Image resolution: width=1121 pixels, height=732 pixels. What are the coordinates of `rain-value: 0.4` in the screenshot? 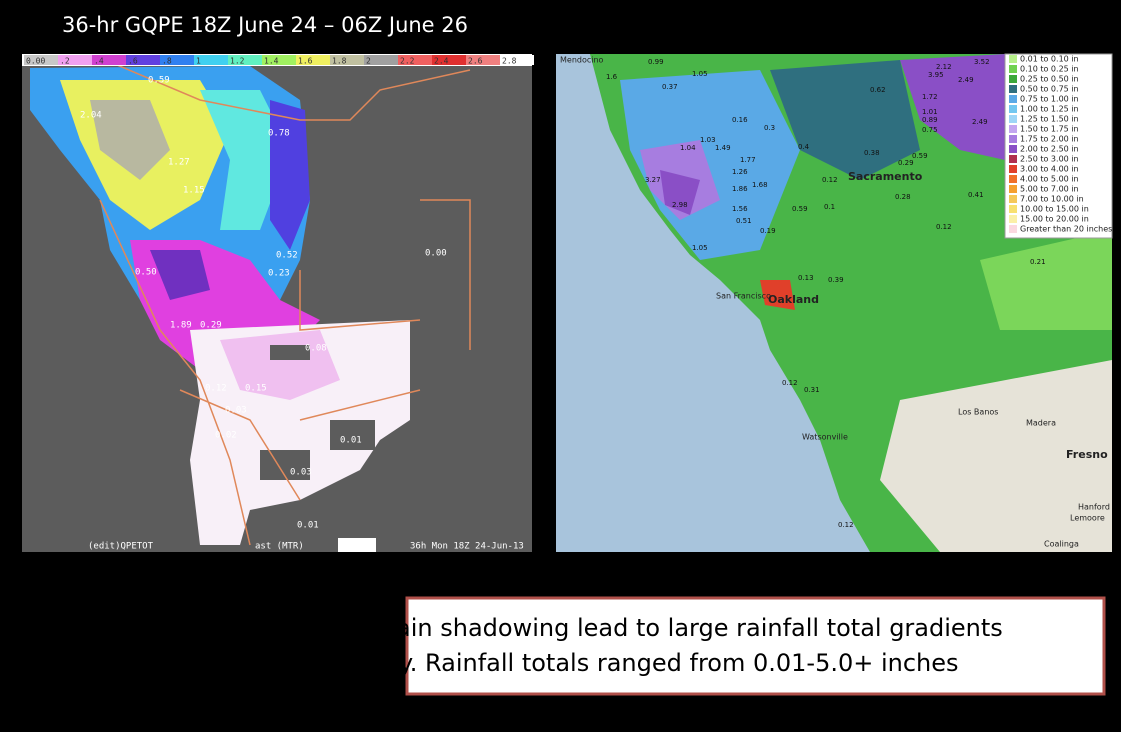 It's located at (804, 147).